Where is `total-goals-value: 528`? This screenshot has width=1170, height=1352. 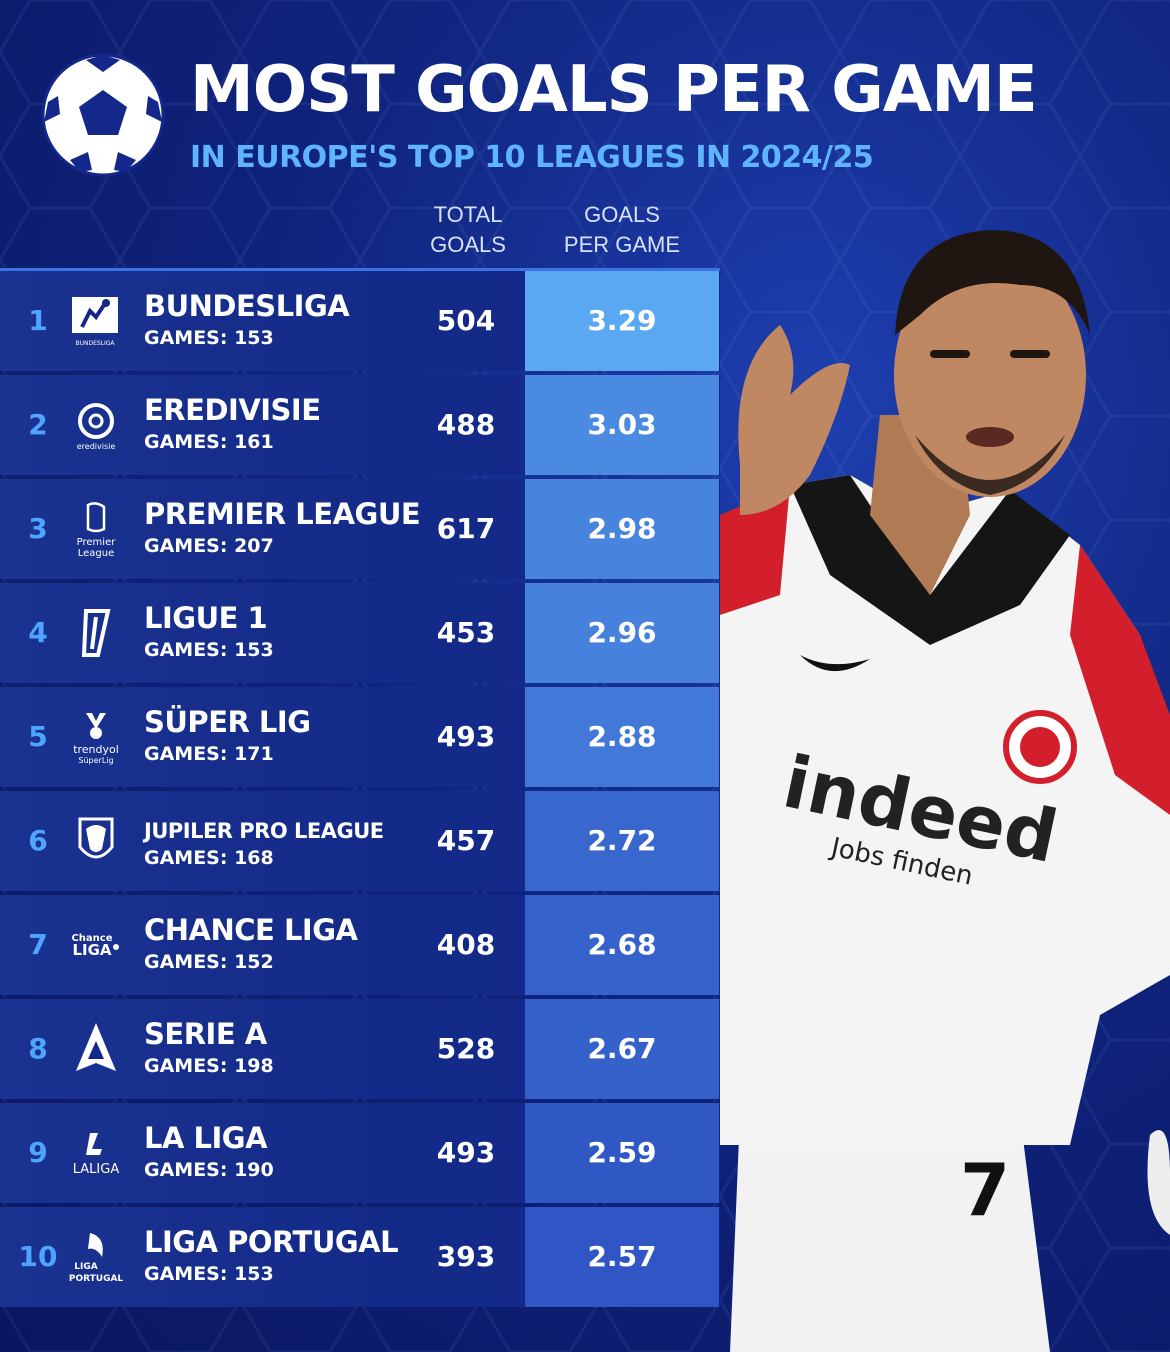 total-goals-value: 528 is located at coordinates (466, 1048).